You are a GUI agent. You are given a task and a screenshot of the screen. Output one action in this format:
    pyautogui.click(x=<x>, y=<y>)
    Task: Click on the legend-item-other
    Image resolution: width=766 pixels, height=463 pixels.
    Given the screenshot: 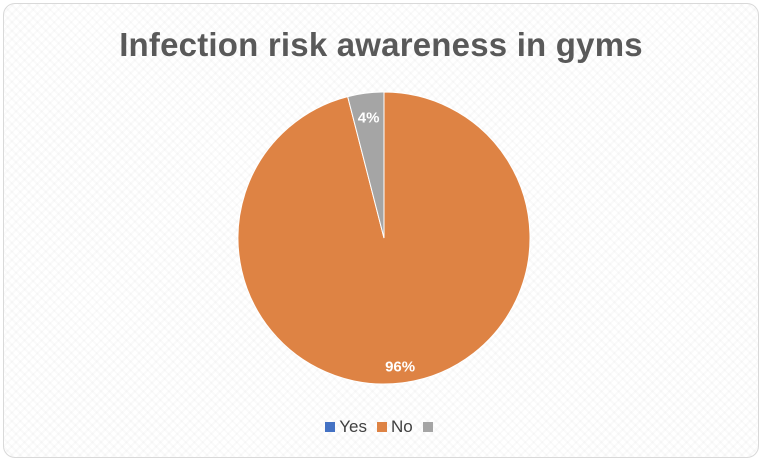 What is the action you would take?
    pyautogui.click(x=429, y=427)
    